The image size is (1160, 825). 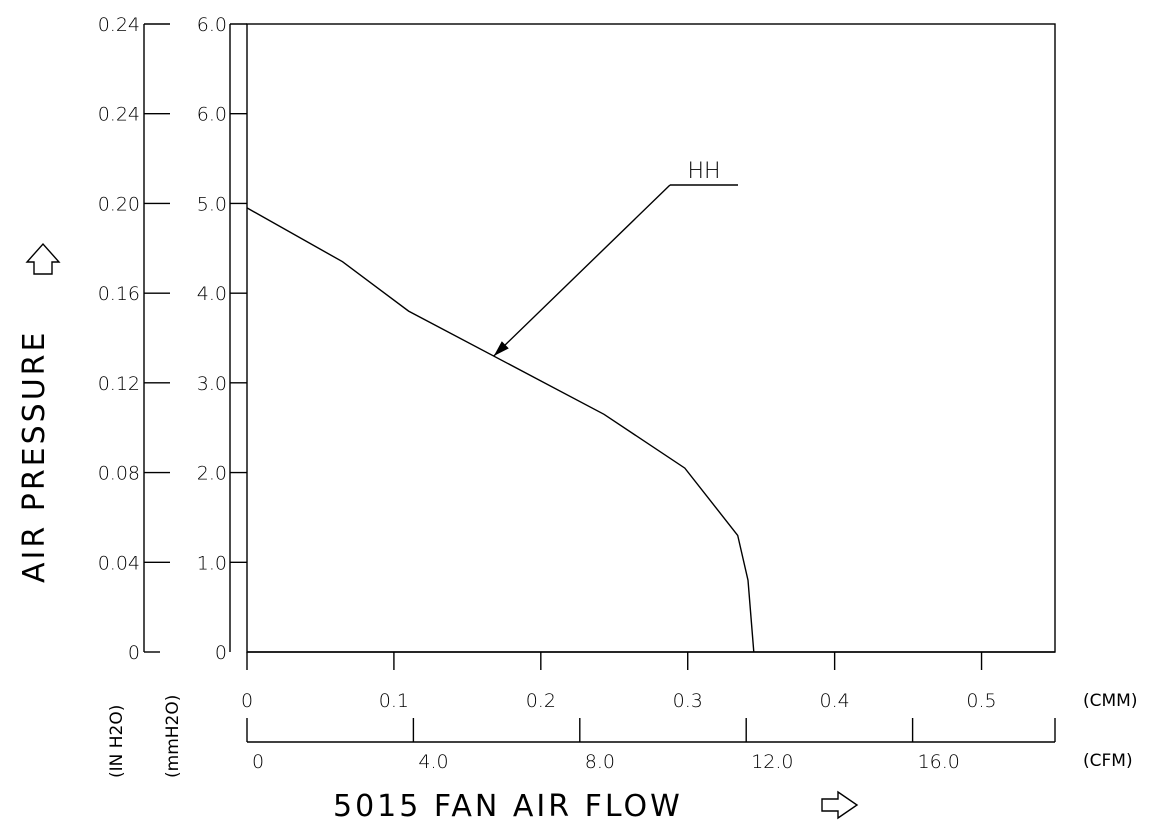 What do you see at coordinates (134, 653) in the screenshot?
I see `y-tick-label-inh2o: 0` at bounding box center [134, 653].